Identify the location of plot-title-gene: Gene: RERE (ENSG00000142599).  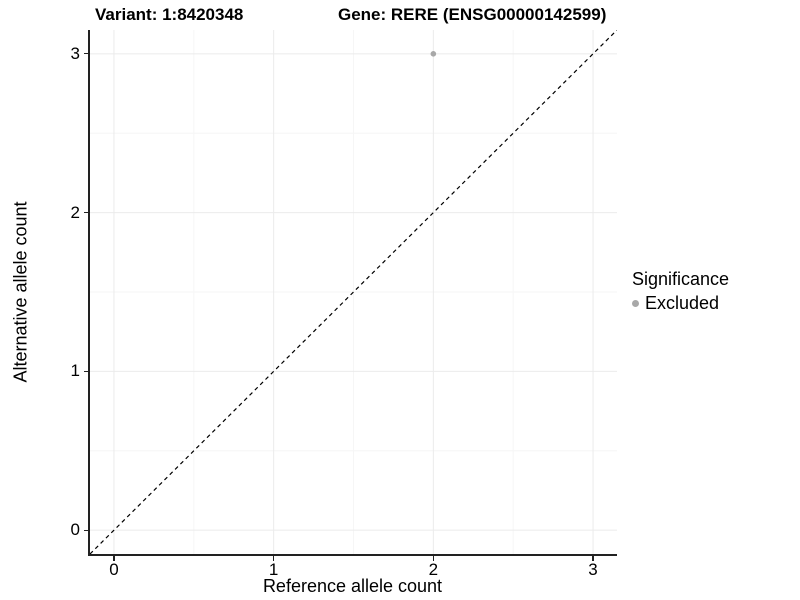
(472, 14).